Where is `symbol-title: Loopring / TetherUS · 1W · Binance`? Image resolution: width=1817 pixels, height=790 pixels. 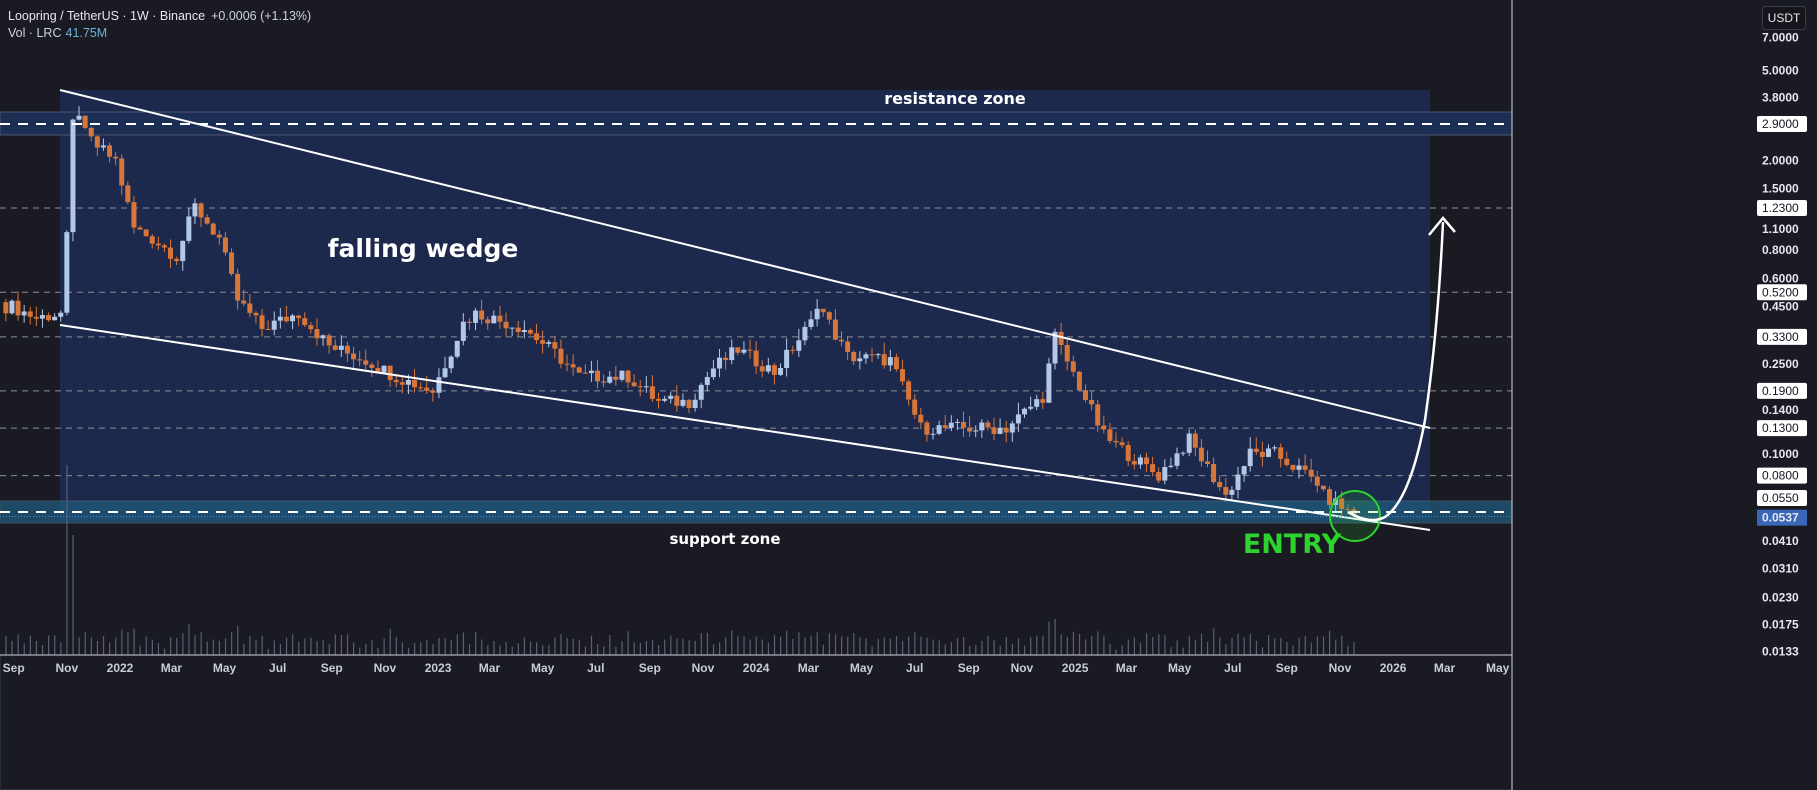 symbol-title: Loopring / TetherUS · 1W · Binance is located at coordinates (107, 16).